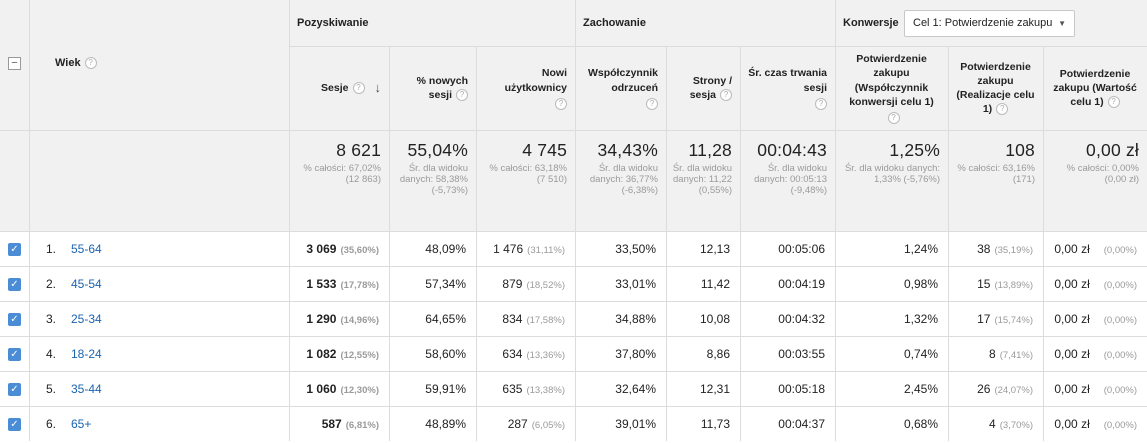  Describe the element at coordinates (715, 424) in the screenshot. I see `cell-pages: 11,73` at that location.